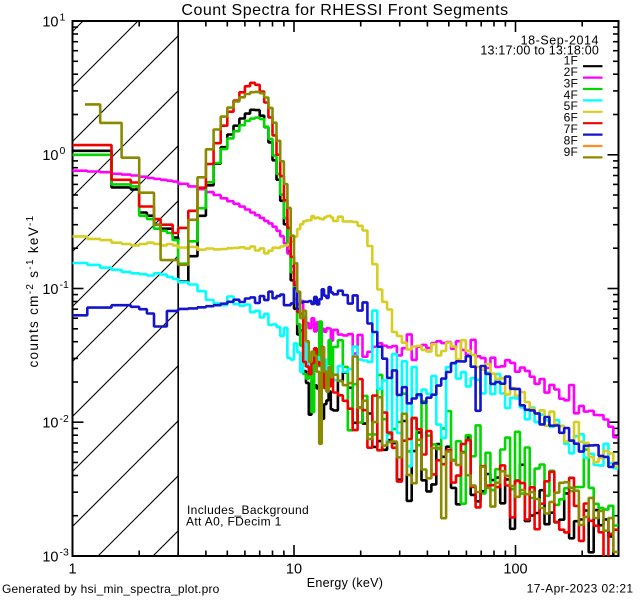 Image resolution: width=640 pixels, height=605 pixels. Describe the element at coordinates (571, 83) in the screenshot. I see `svg-text: 3F` at that location.